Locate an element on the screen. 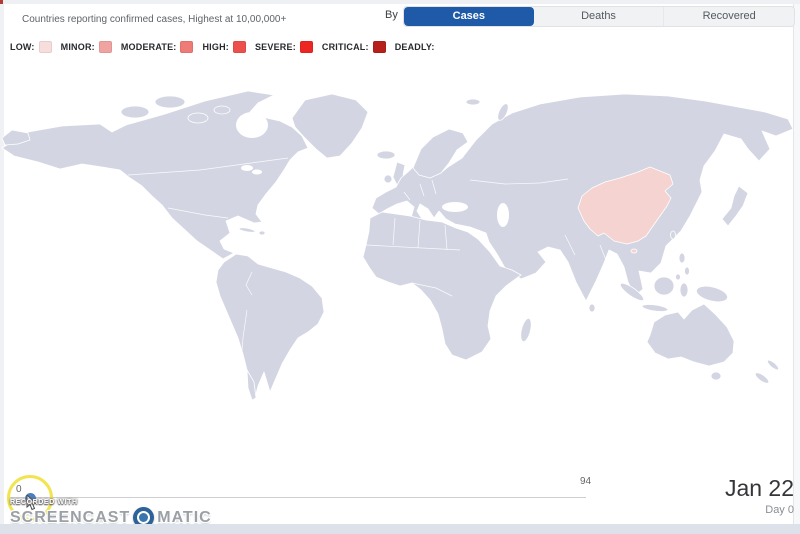 The image size is (800, 534). legend-item-low: LOW: is located at coordinates (31, 47).